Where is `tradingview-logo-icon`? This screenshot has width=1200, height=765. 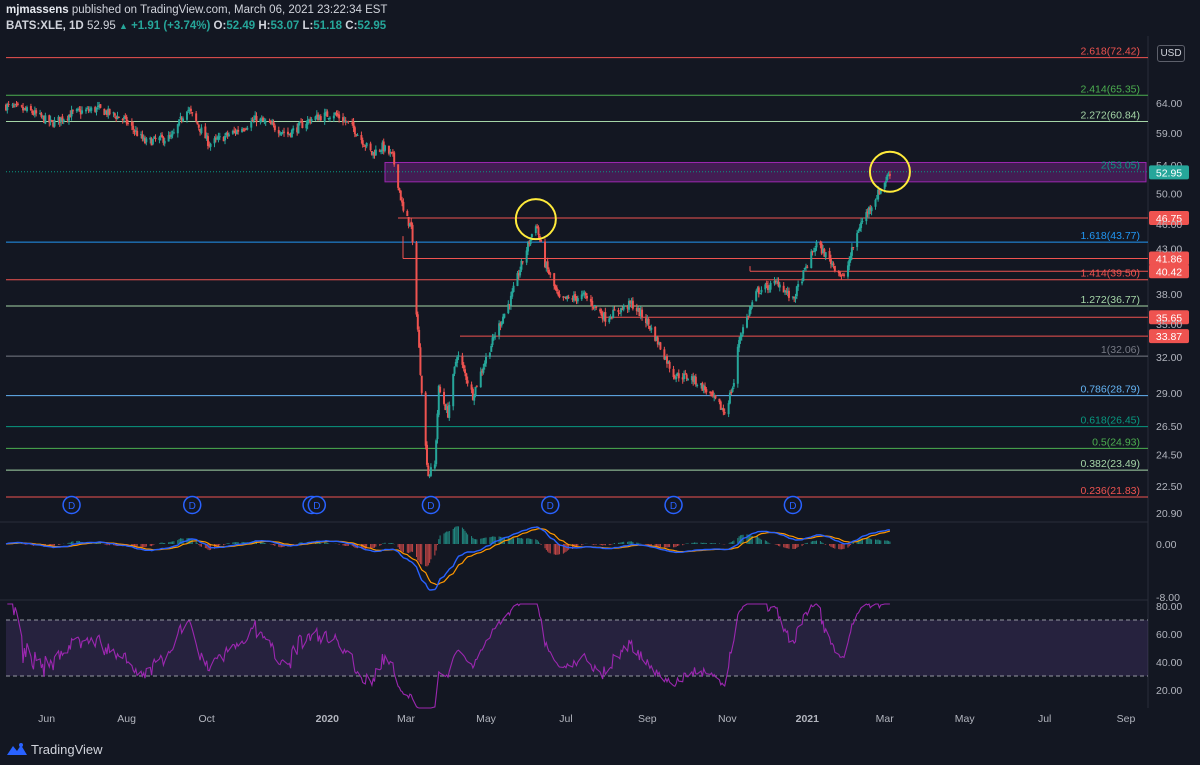 tradingview-logo-icon is located at coordinates (17, 749).